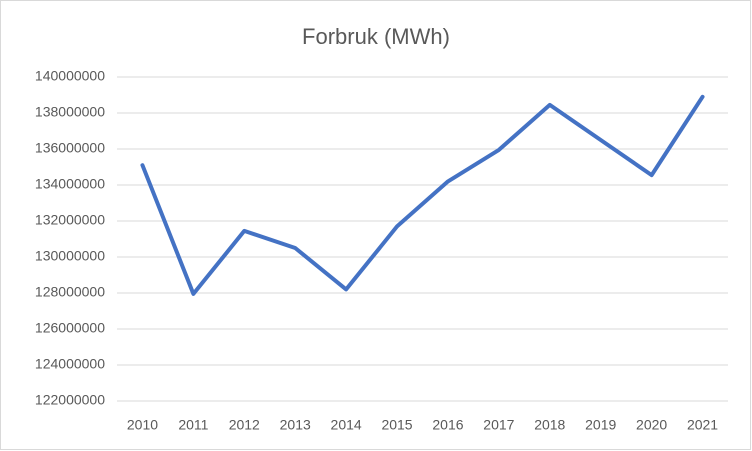 This screenshot has width=752, height=451. Describe the element at coordinates (702, 425) in the screenshot. I see `x-tick-label: 2021` at that location.